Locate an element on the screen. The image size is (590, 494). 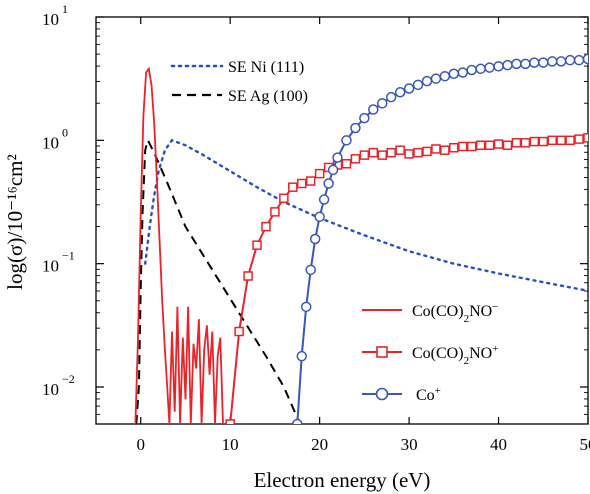
legend-marker-circle is located at coordinates (382, 394).